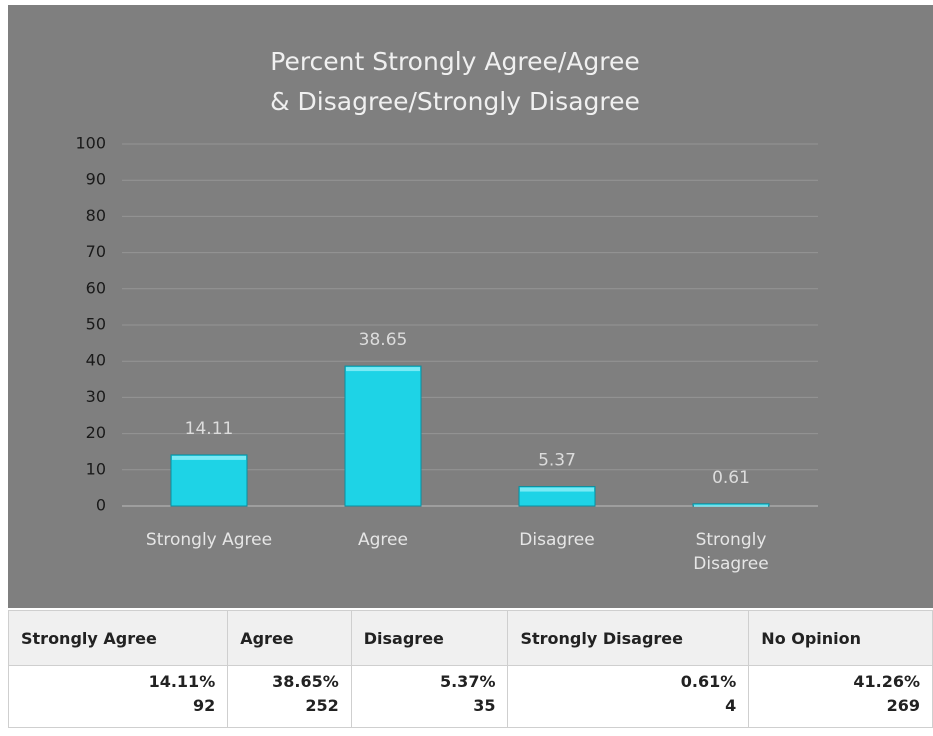 The height and width of the screenshot is (736, 933). What do you see at coordinates (557, 461) in the screenshot?
I see `value-label: 5.37` at bounding box center [557, 461].